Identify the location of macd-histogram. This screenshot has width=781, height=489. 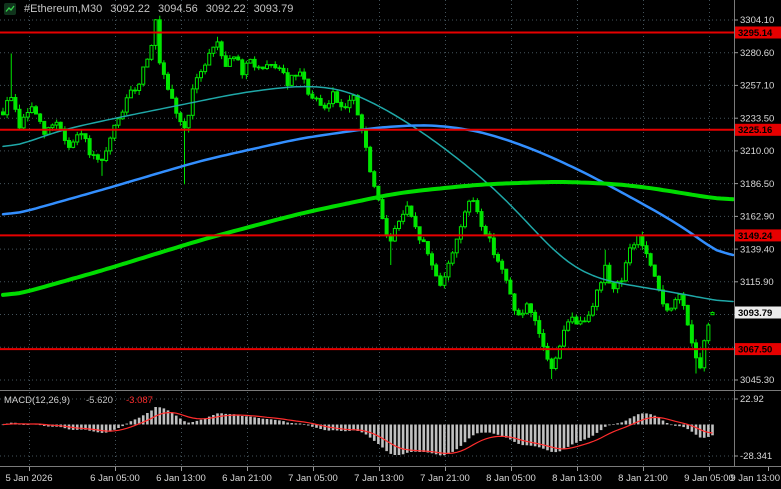
(357, 431).